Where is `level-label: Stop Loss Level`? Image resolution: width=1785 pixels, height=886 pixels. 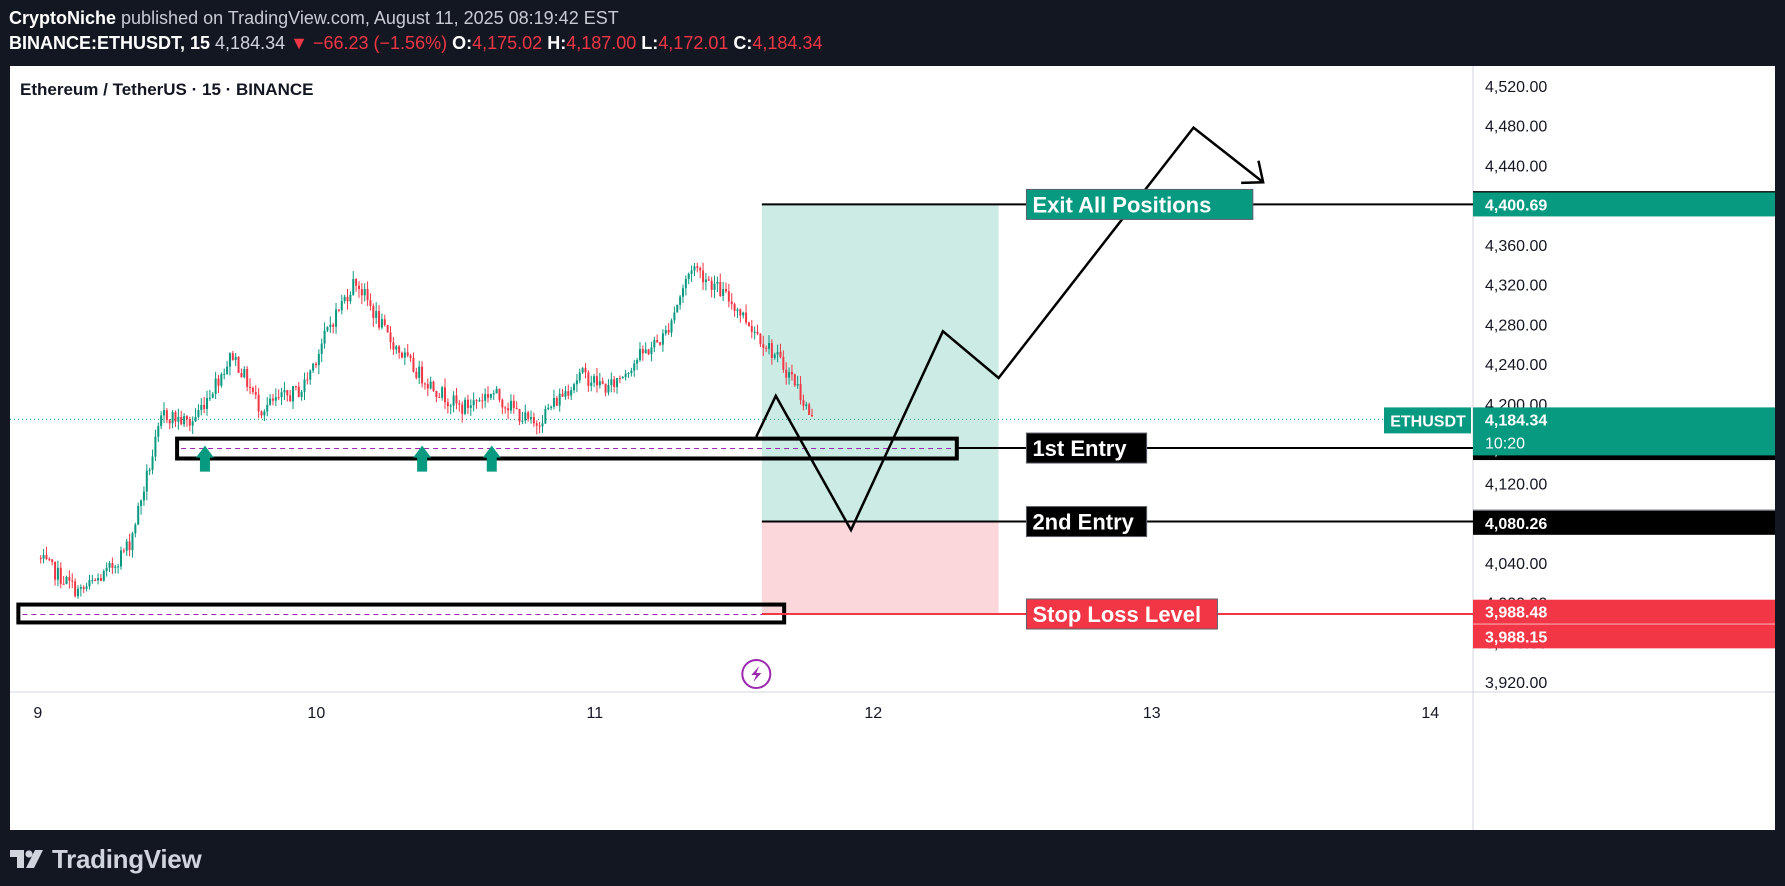 level-label: Stop Loss Level is located at coordinates (1121, 614).